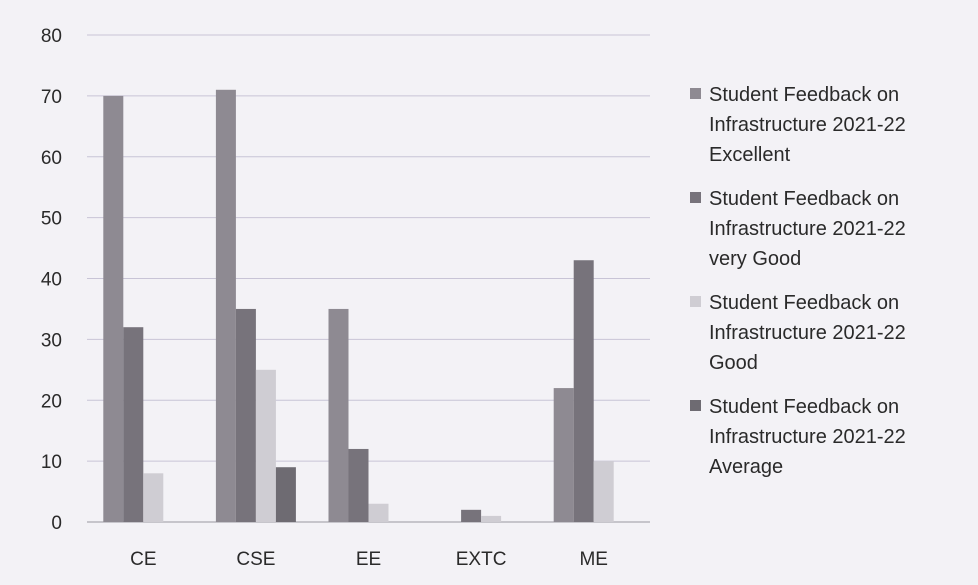 Image resolution: width=978 pixels, height=585 pixels. What do you see at coordinates (51, 401) in the screenshot?
I see `y-tick-label: 20` at bounding box center [51, 401].